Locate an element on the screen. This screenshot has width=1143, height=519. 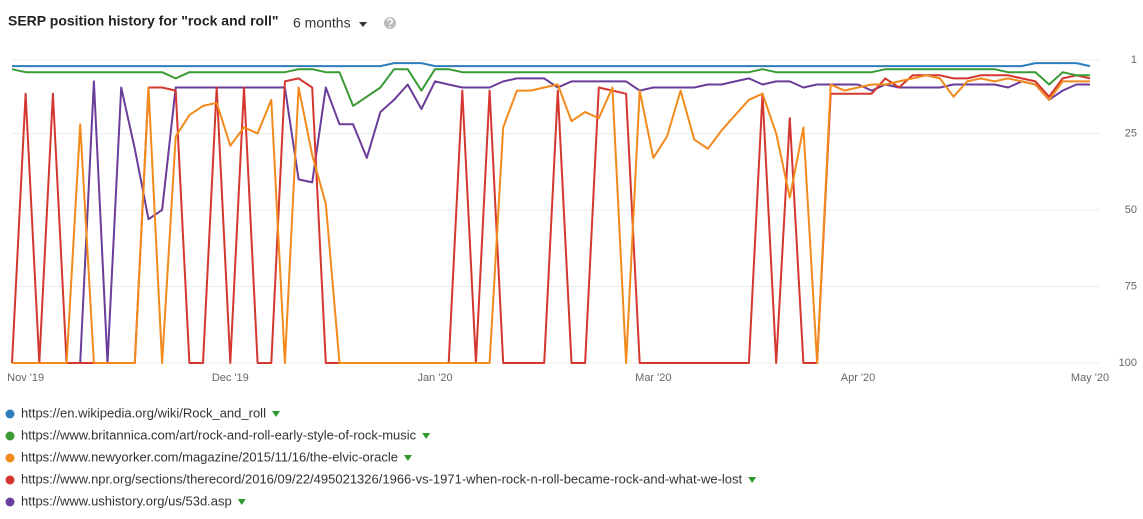
help-icon is located at coordinates (390, 23).